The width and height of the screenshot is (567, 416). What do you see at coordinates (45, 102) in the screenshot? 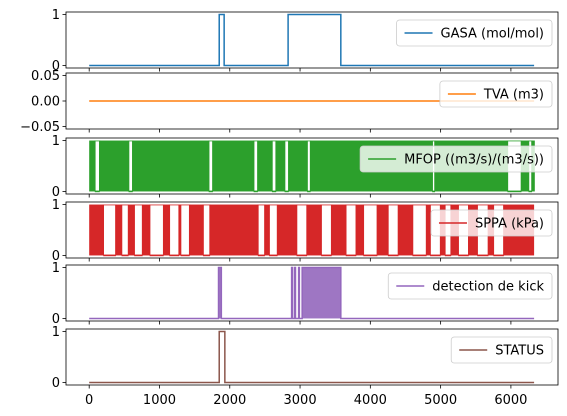
I see `y-tick-label: 0.00` at bounding box center [45, 102].